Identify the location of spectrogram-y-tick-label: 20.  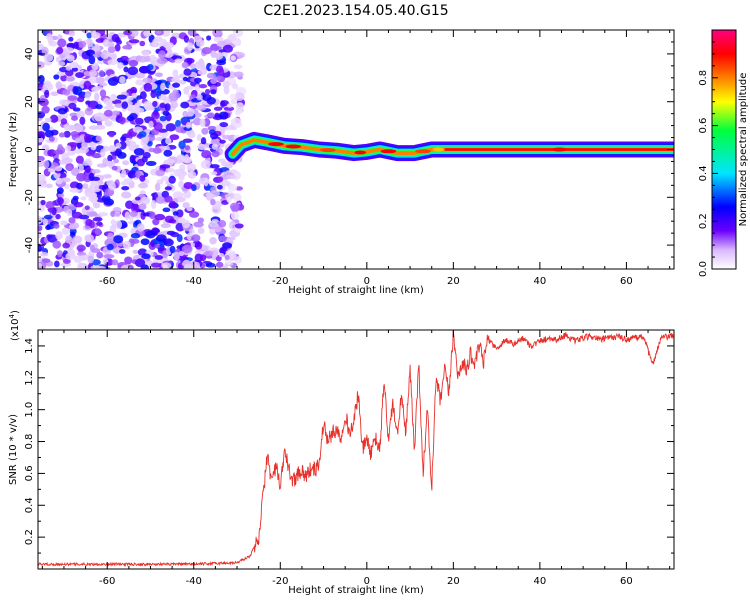
(29, 101).